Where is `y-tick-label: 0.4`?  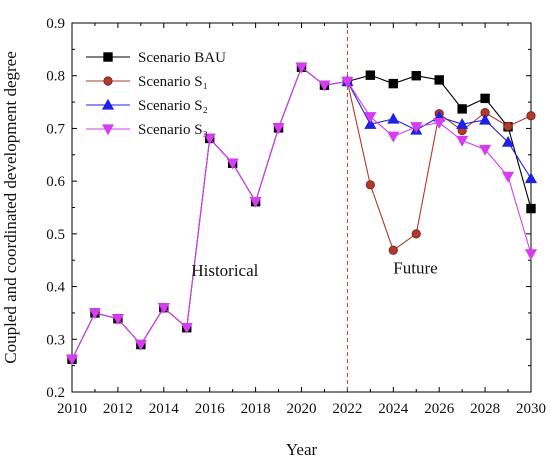 y-tick-label: 0.4 is located at coordinates (55, 288).